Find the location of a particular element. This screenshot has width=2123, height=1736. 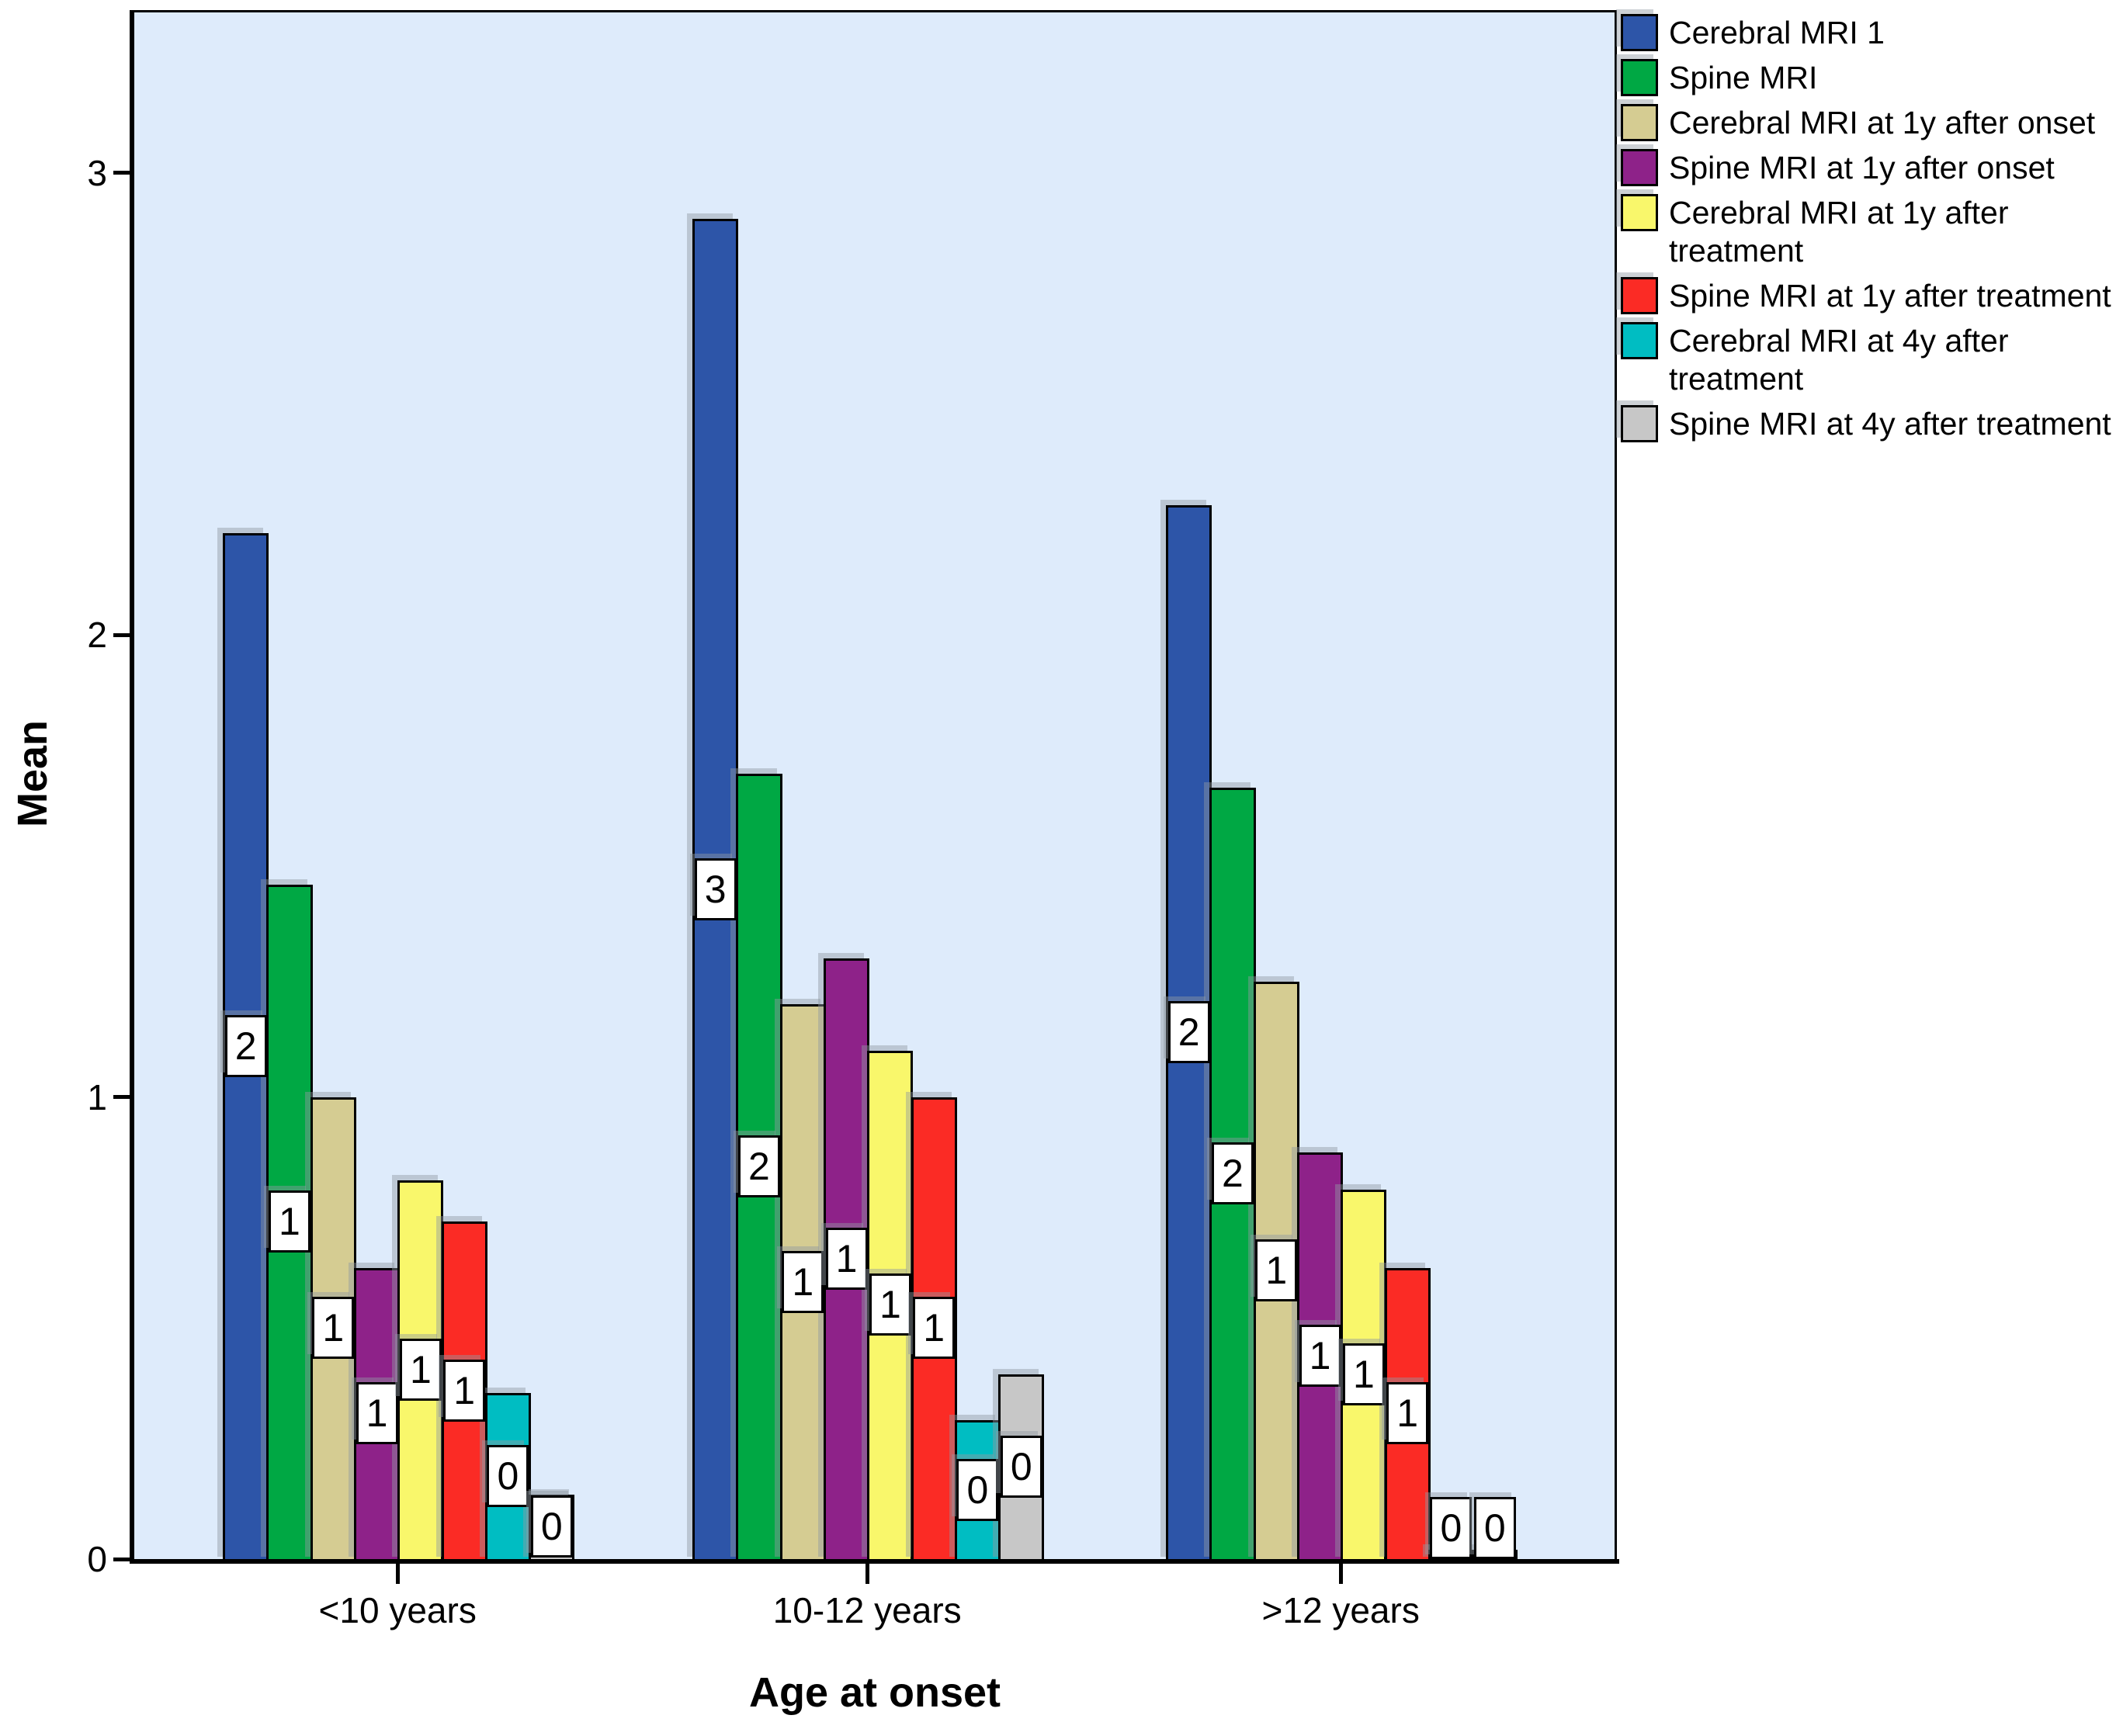

y-axis-line is located at coordinates (132, 787).